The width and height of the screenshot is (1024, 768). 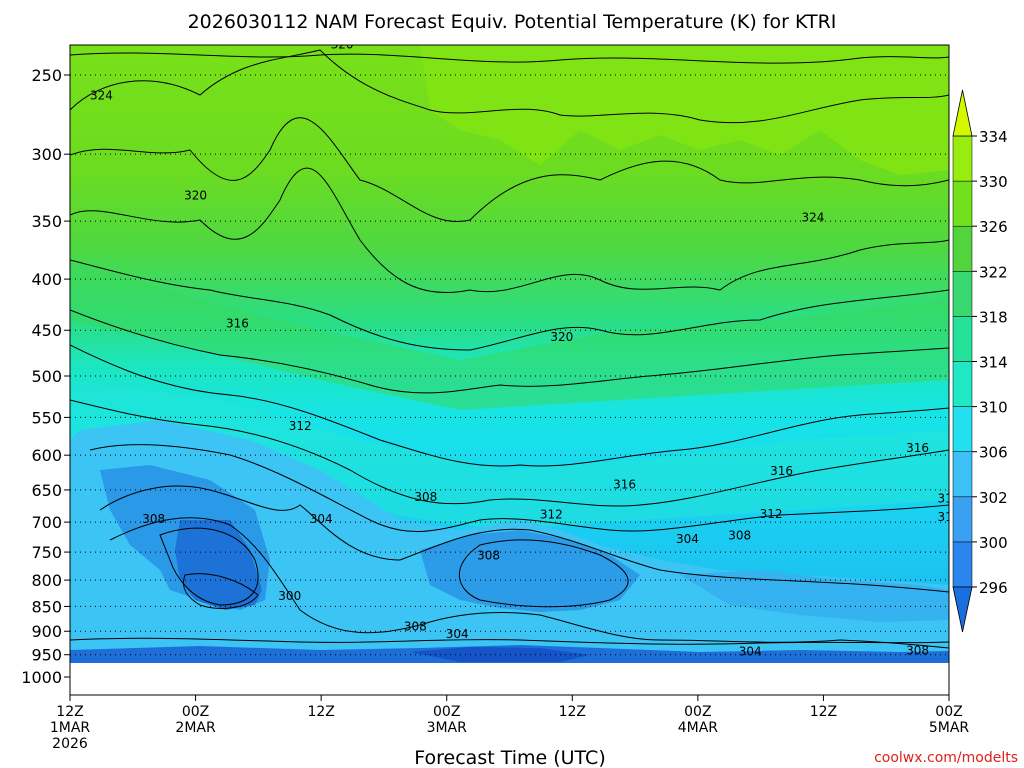 I want to click on upper-light-green-region, so click(x=684, y=110).